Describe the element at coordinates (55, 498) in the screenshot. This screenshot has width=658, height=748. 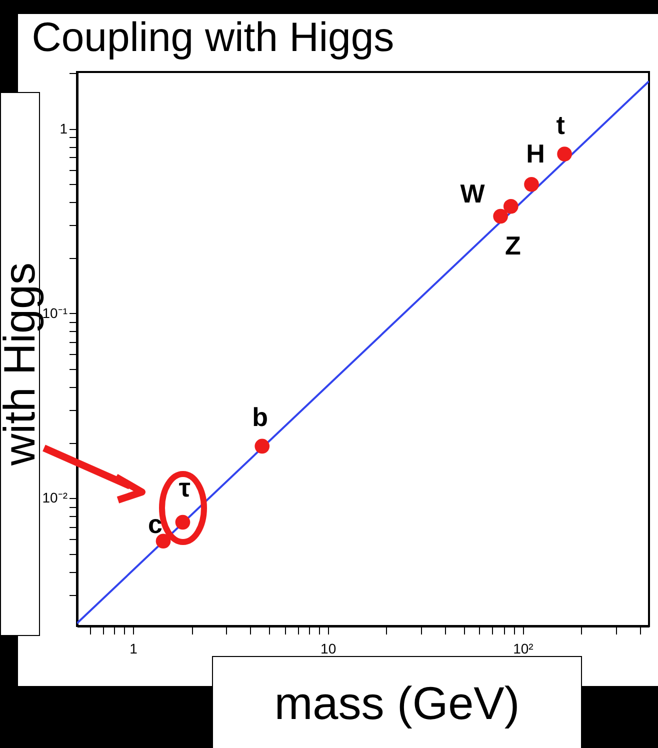
I see `y-tick-label: 10⁻²` at that location.